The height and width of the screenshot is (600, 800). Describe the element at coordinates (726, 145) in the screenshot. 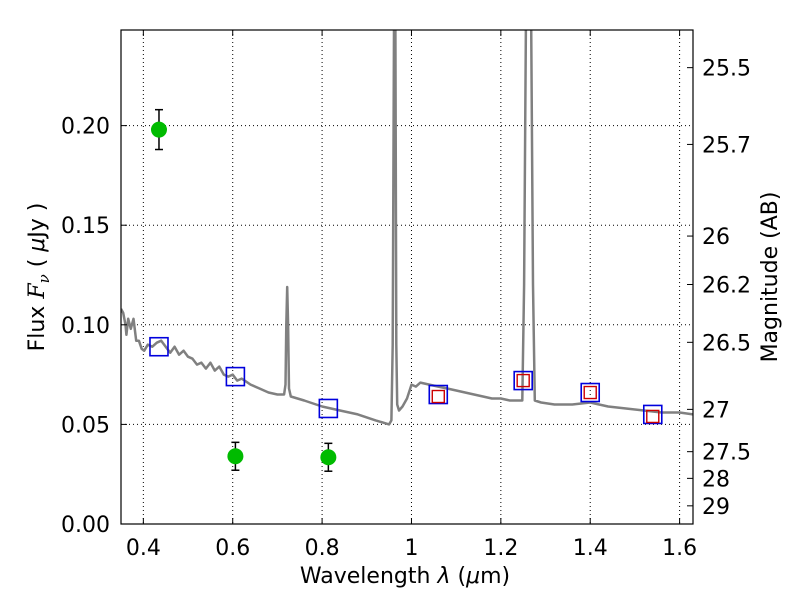

I see `mag-tick-label: 25.7` at that location.